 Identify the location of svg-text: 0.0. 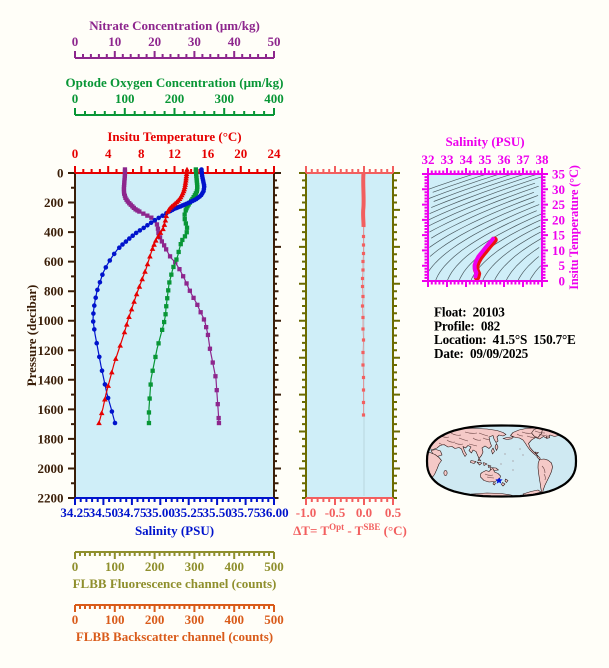
(364, 512).